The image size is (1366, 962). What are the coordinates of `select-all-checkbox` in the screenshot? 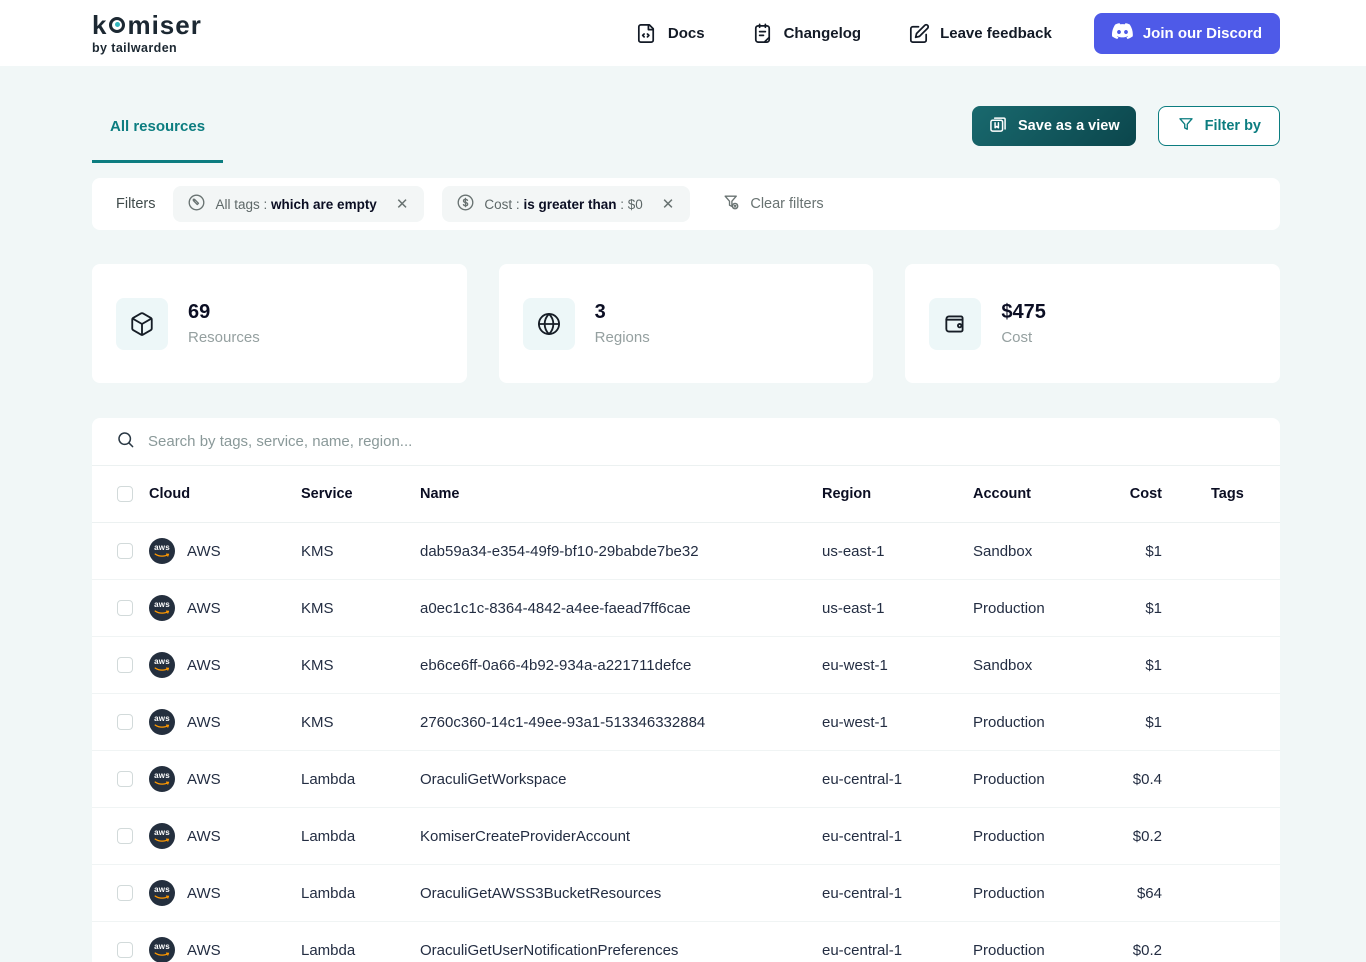 It's located at (125, 494).